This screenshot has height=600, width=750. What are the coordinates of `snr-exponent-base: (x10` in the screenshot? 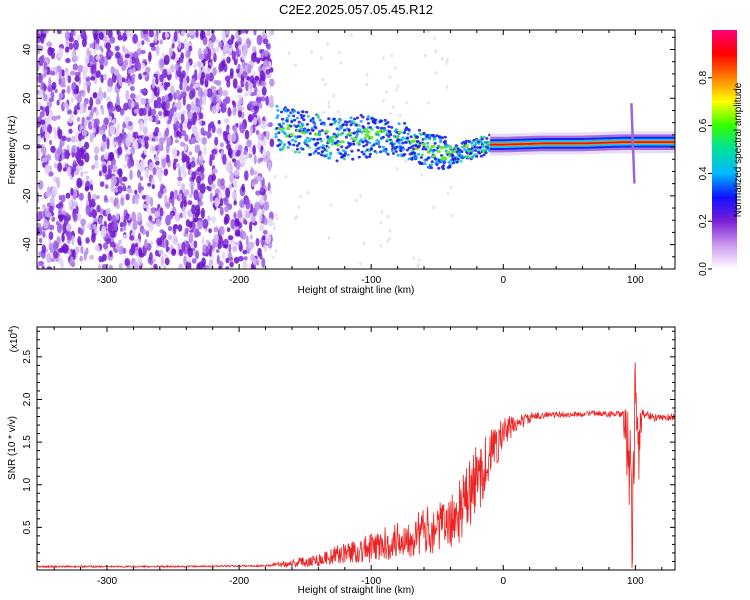 It's located at (14, 342).